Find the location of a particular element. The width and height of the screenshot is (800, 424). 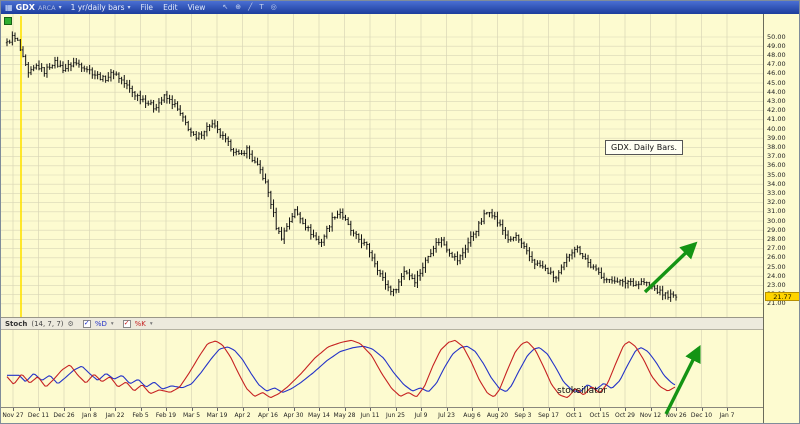

date-tick-label: Jun 11 is located at coordinates (370, 415).